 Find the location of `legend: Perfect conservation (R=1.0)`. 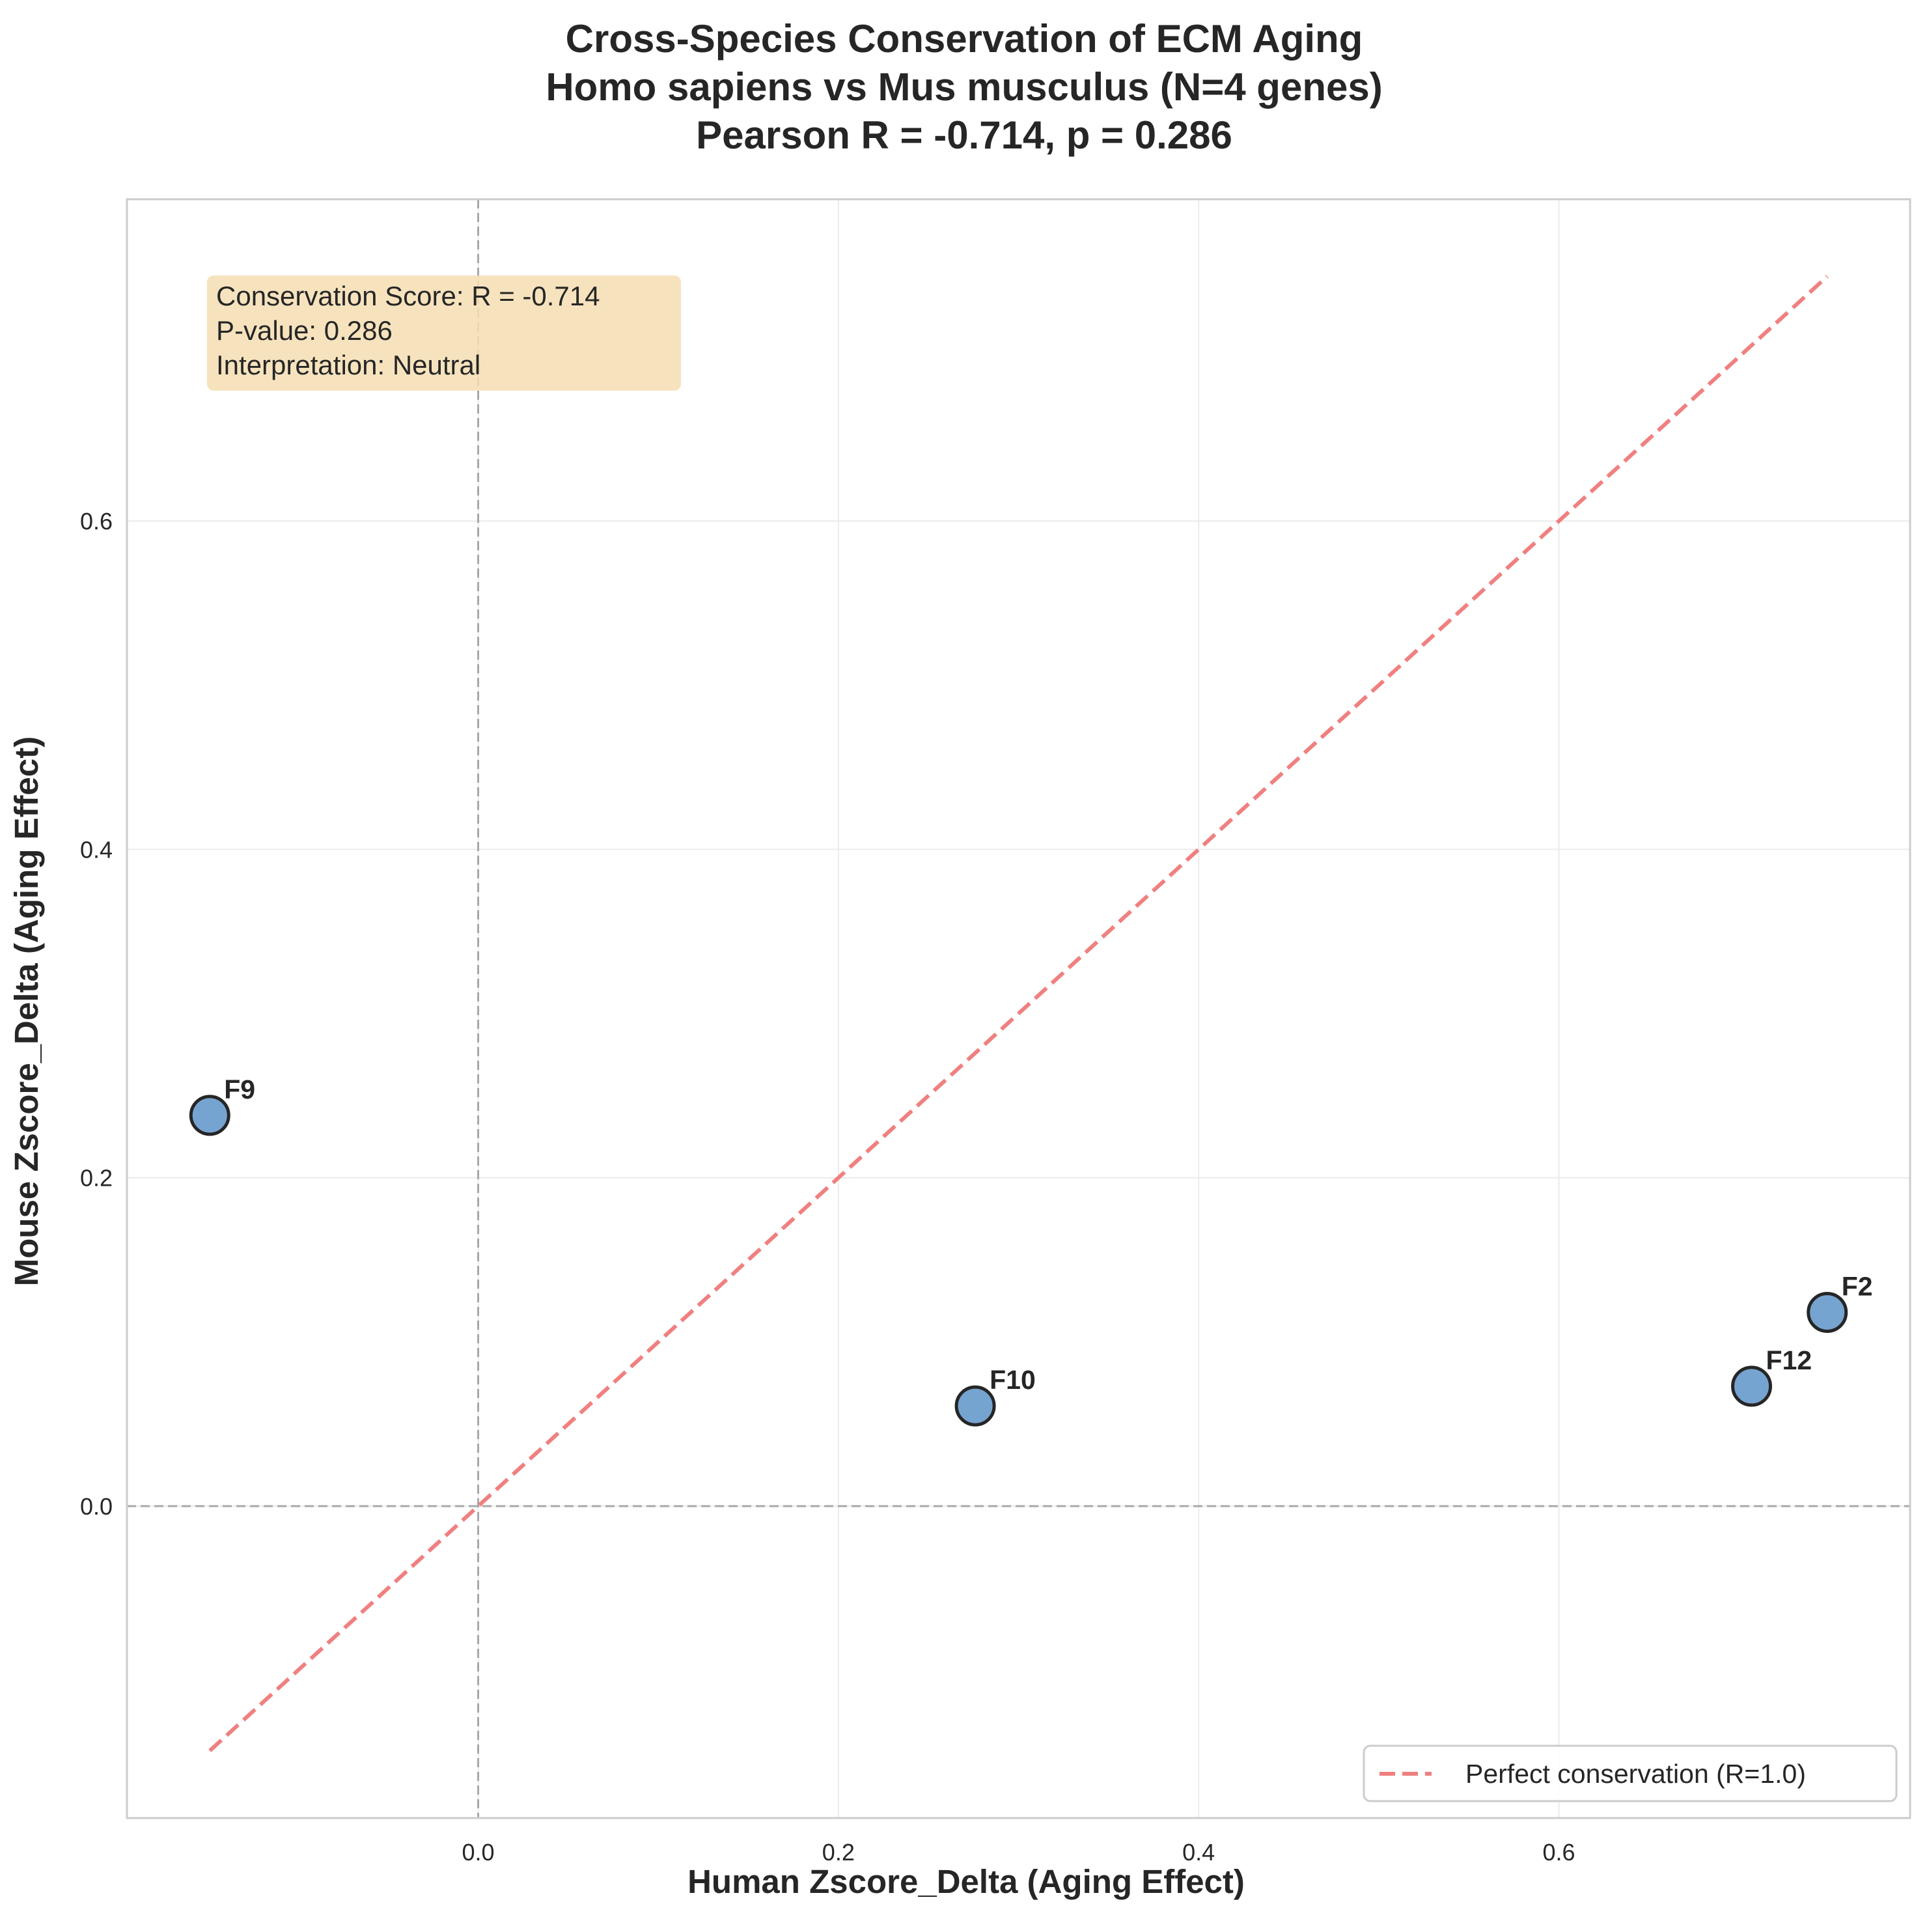

legend: Perfect conservation (R=1.0) is located at coordinates (1630, 1773).